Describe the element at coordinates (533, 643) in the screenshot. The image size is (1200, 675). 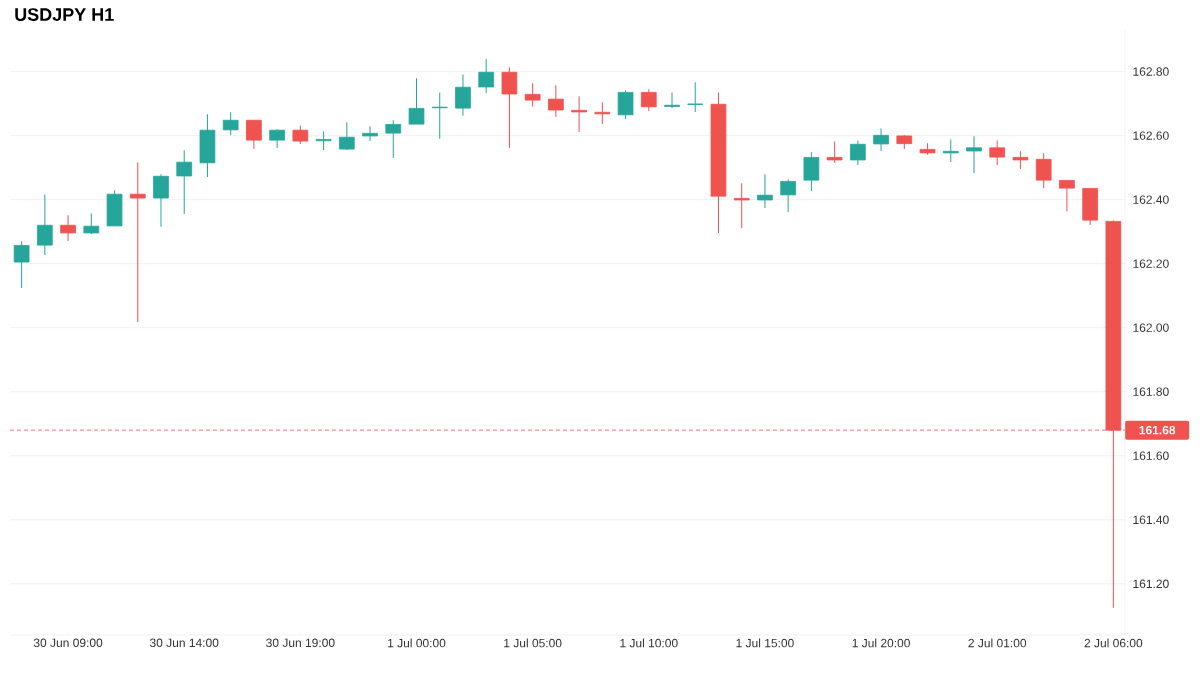
I see `x-tick-label: 1 Jul 05:00` at that location.